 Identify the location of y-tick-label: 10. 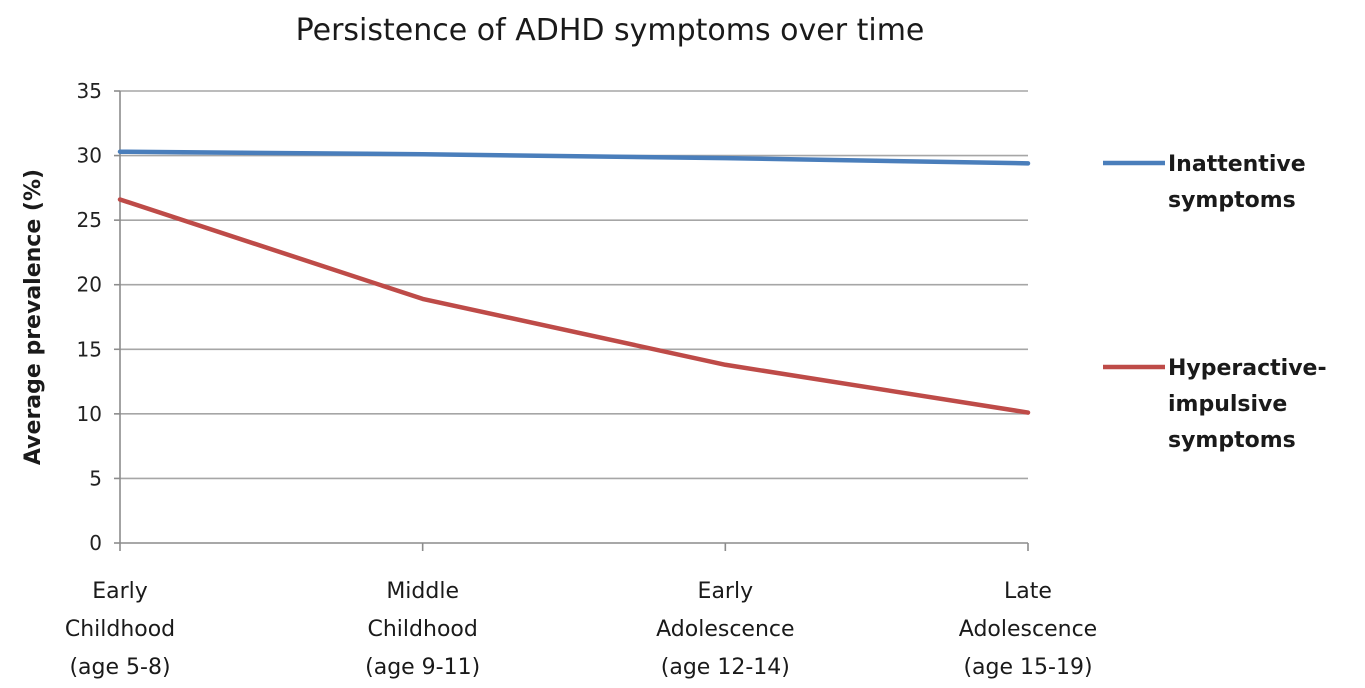
(89, 414).